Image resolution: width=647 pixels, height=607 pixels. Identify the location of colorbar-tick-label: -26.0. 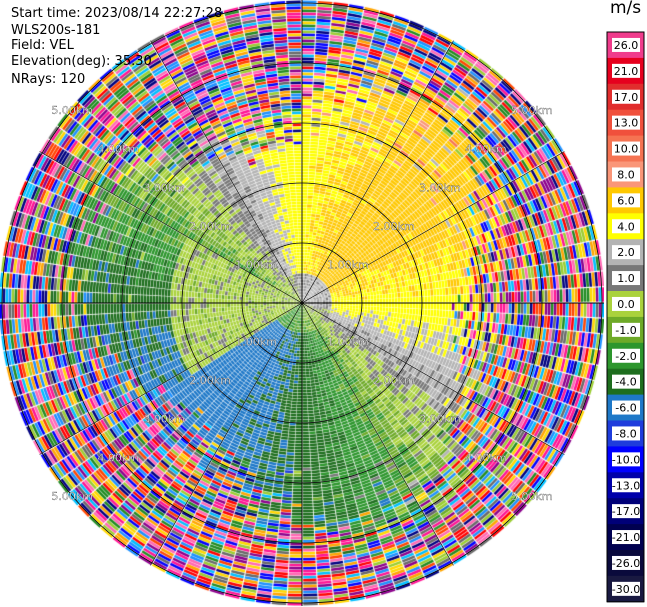
(626, 563).